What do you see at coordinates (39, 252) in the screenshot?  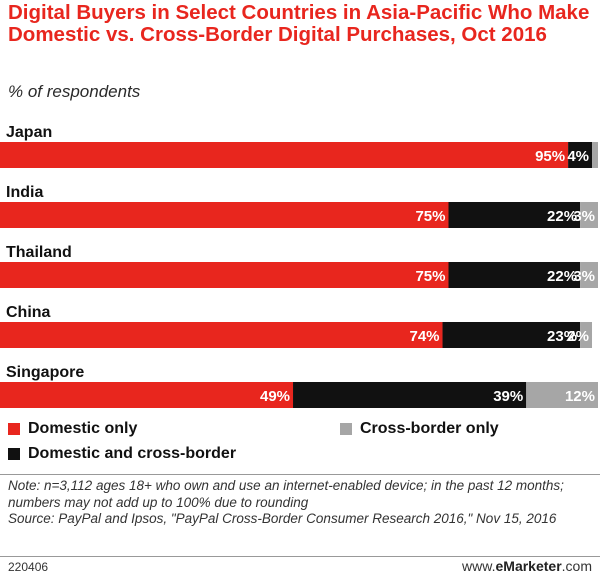 I see `category-label-thailand: Thailand` at bounding box center [39, 252].